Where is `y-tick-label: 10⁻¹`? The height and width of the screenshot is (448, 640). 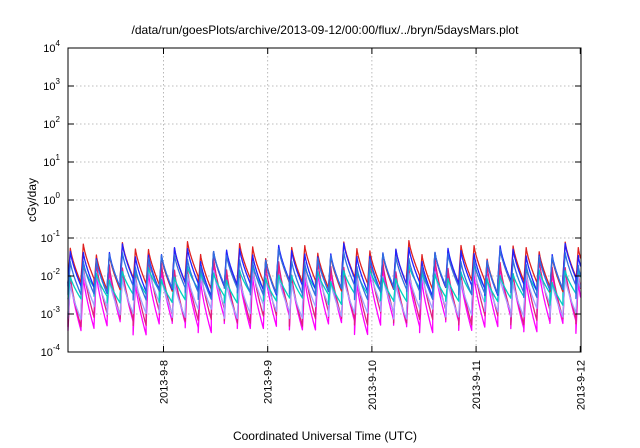
y-tick-label: 10⁻¹ is located at coordinates (51, 237).